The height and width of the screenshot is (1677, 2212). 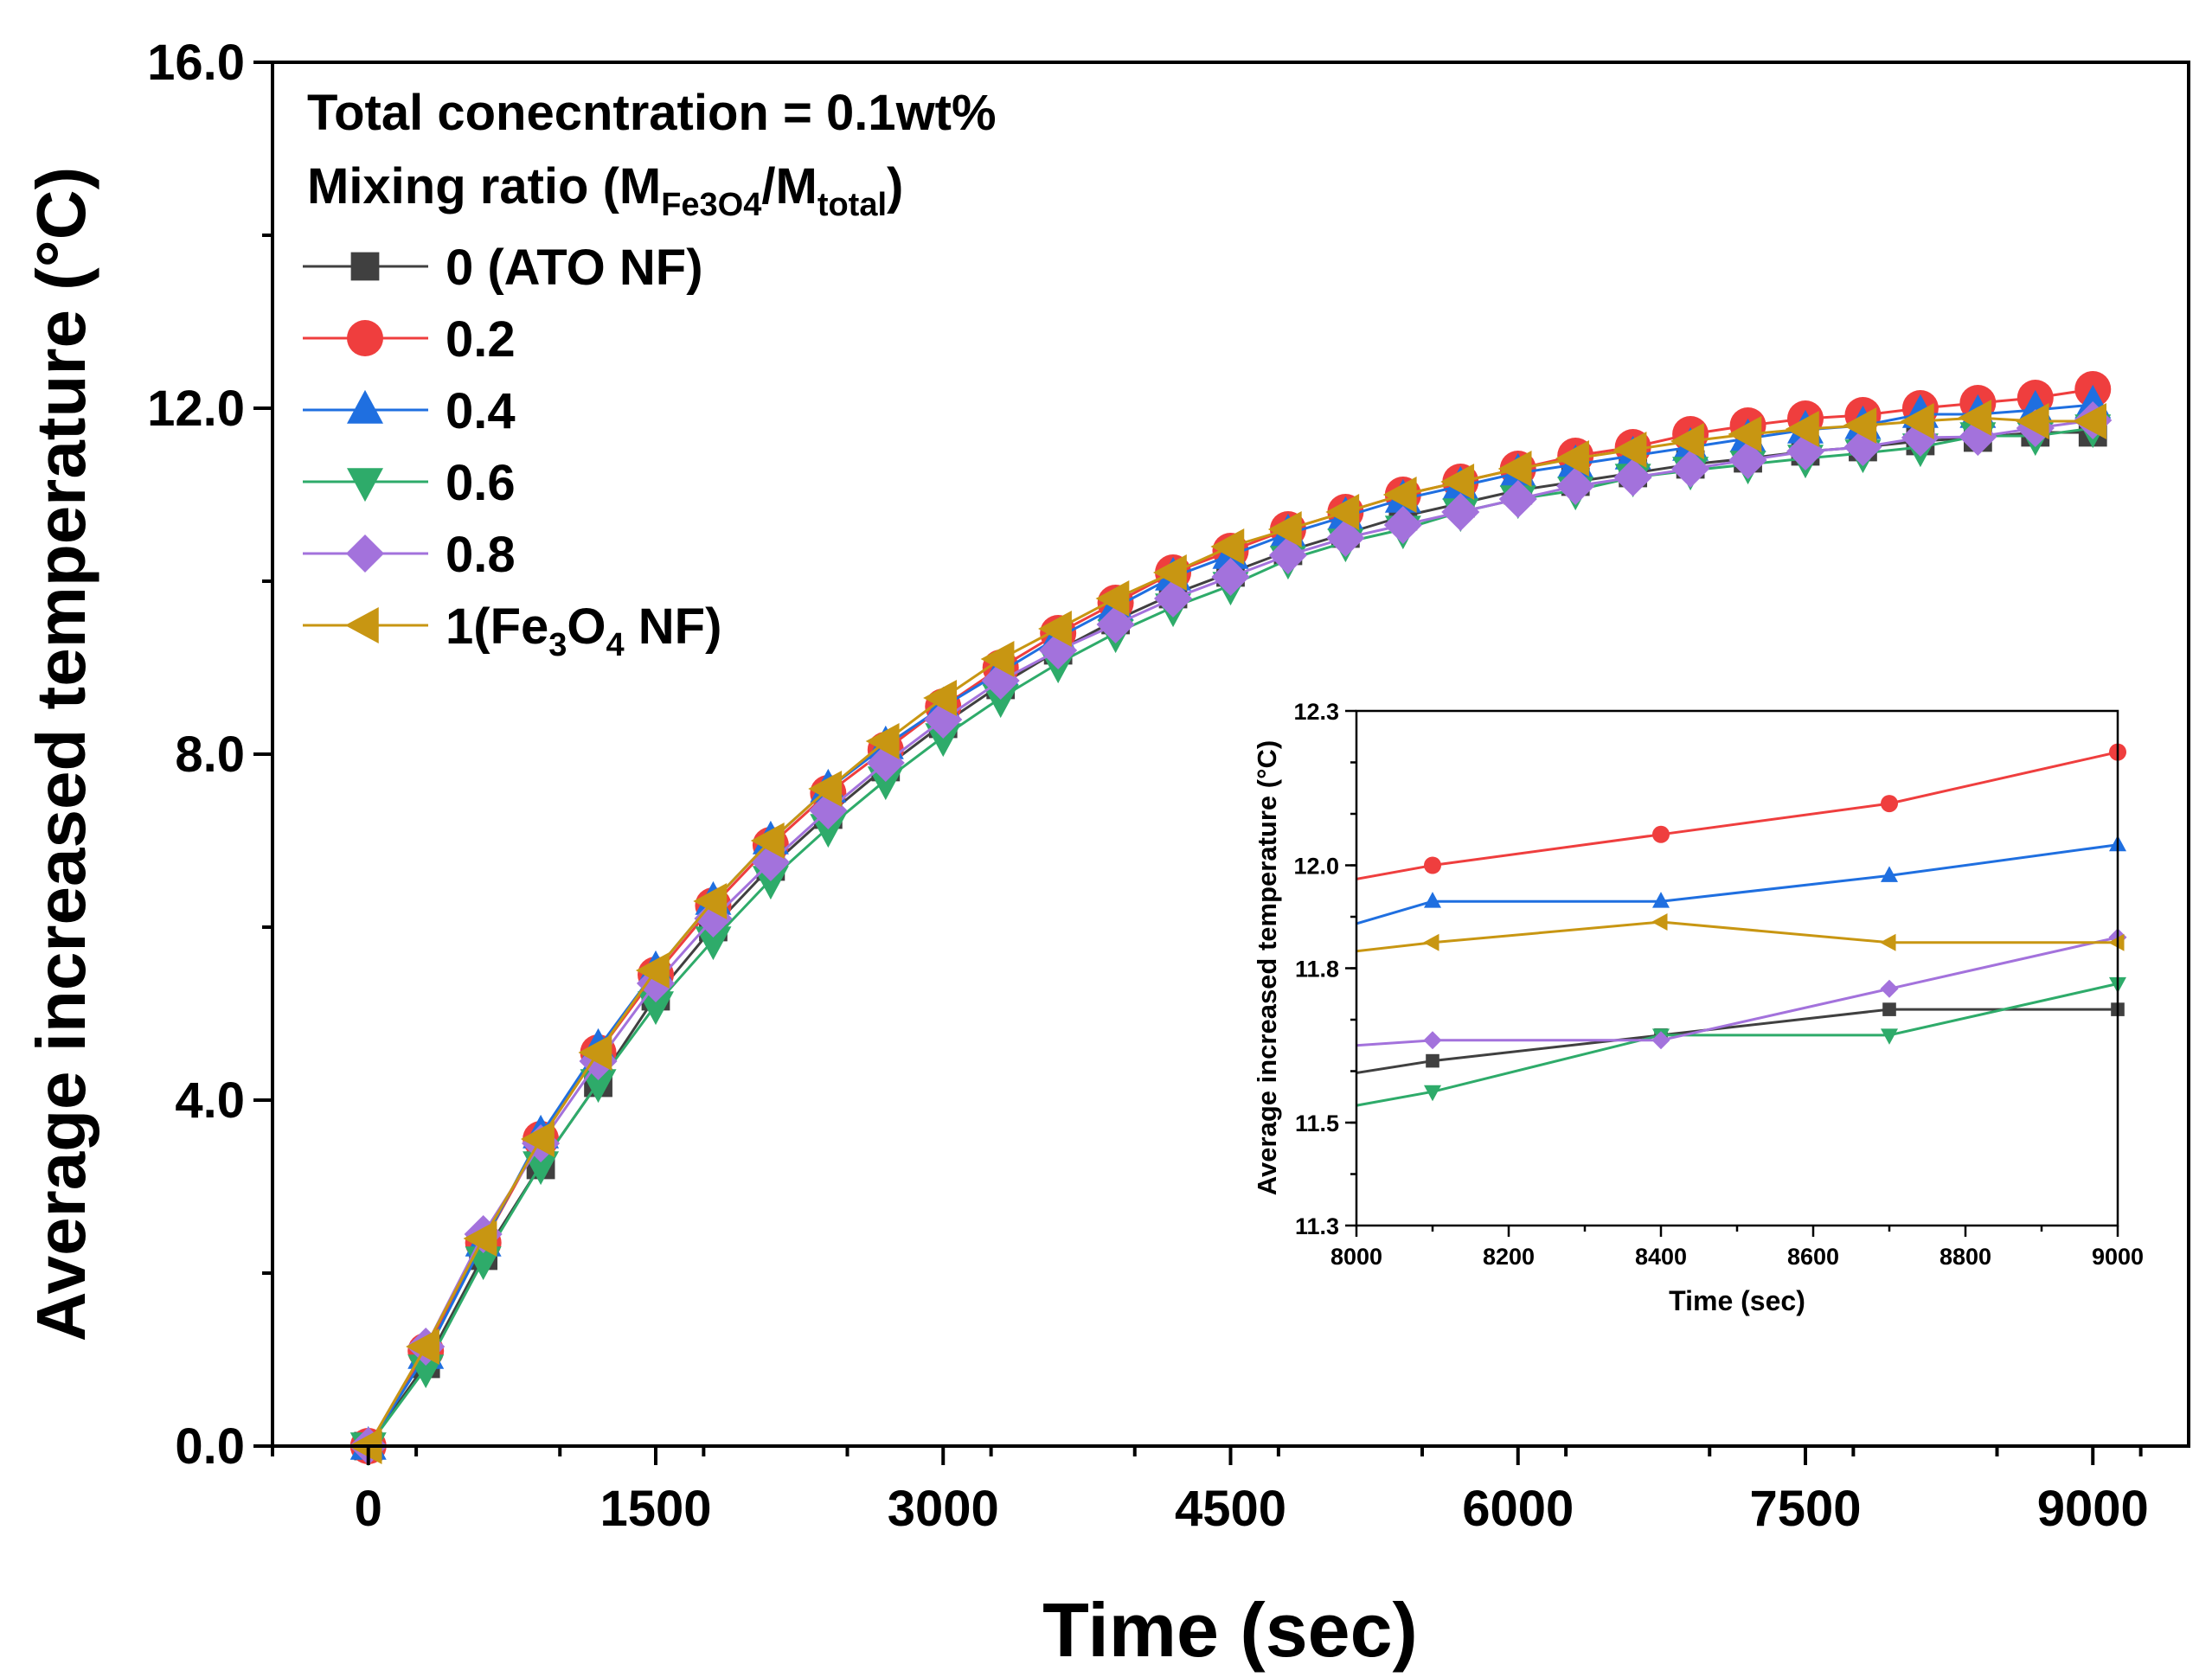 I want to click on annotation-total-concentration: Total conecntration = 0.1wt%, so click(x=652, y=113).